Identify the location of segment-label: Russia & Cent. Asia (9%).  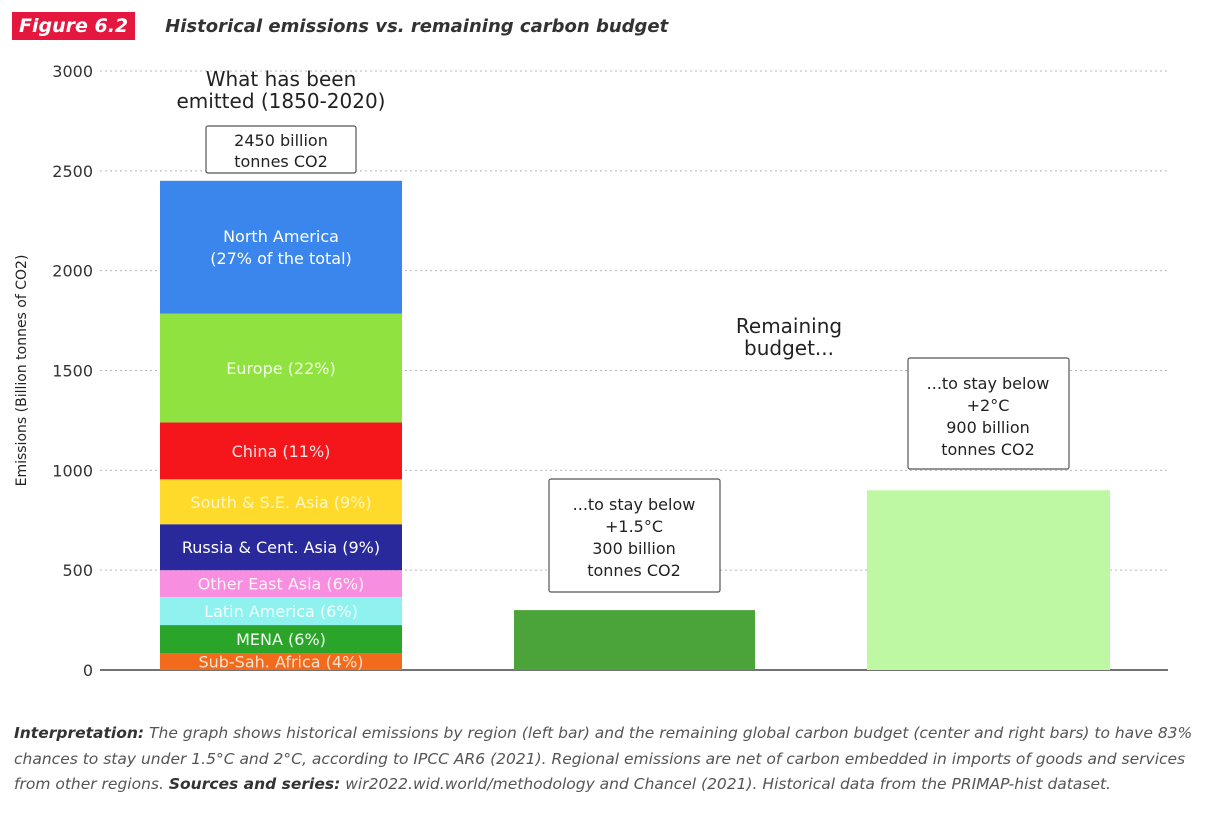
(281, 547).